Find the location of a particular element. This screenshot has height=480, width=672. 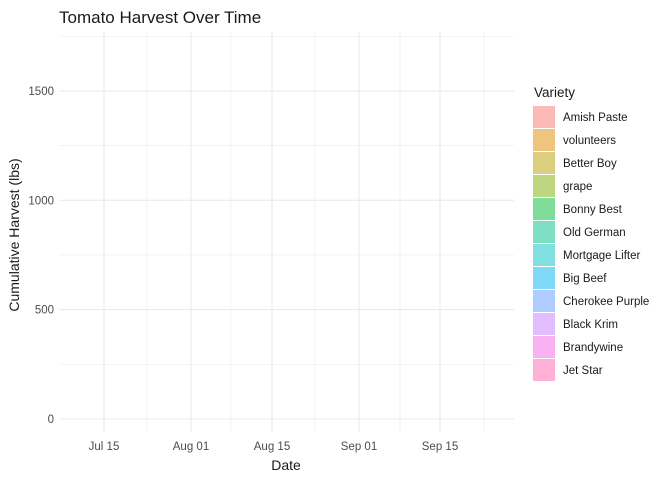

y-tick-label: 500 is located at coordinates (44, 311).